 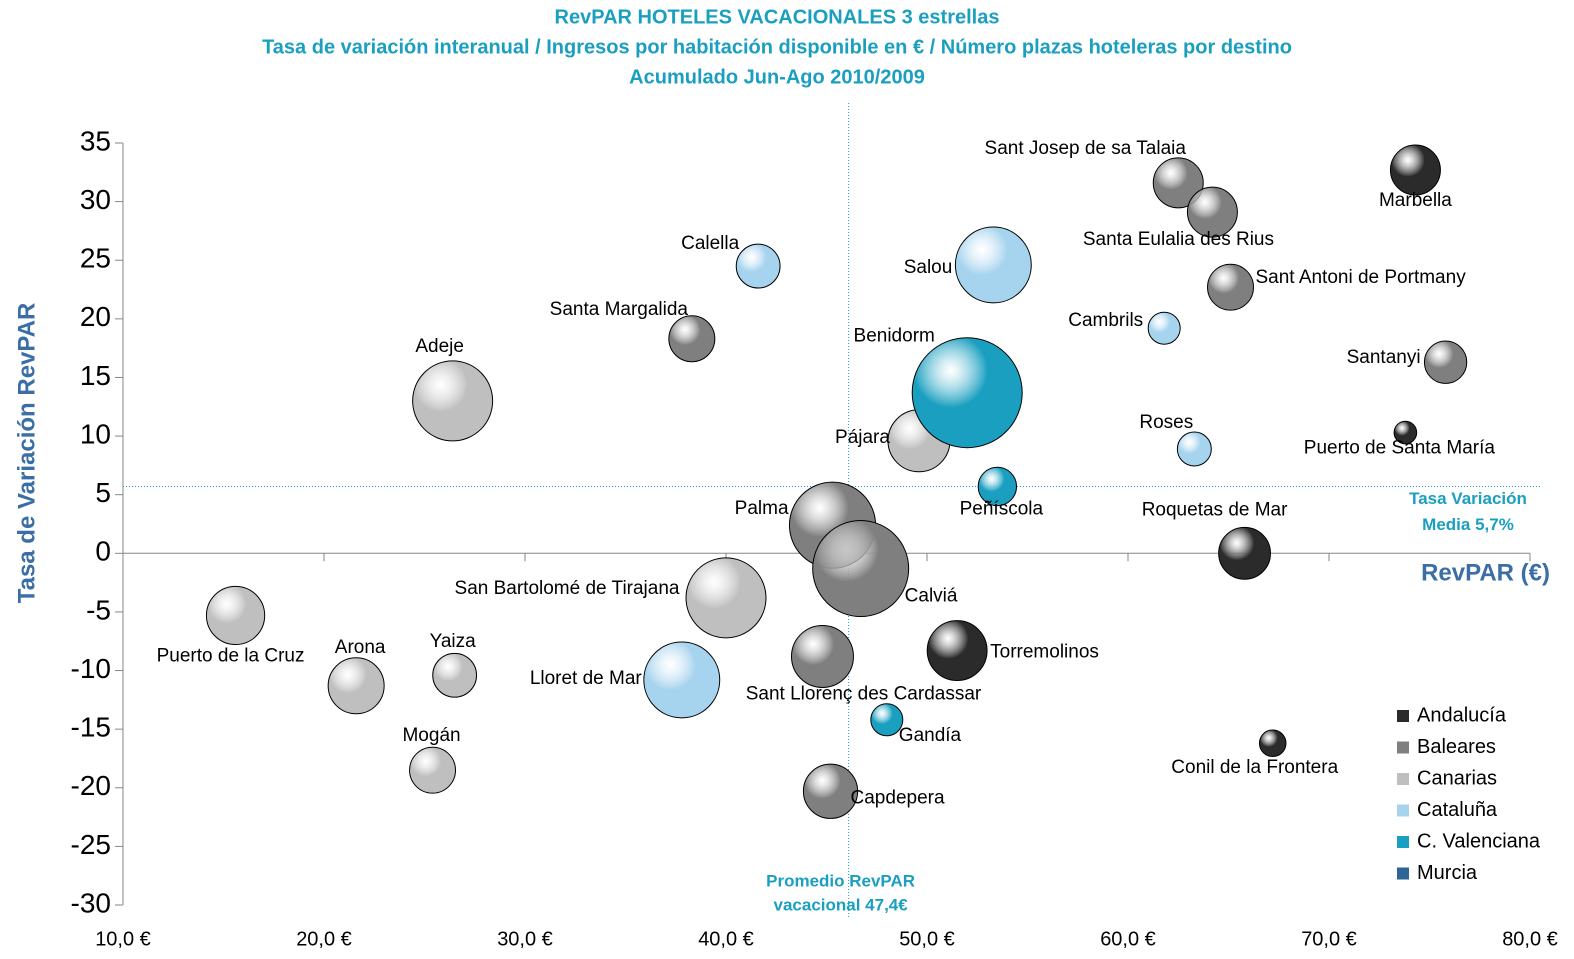 What do you see at coordinates (1384, 357) in the screenshot?
I see `bubble-label: Santanyi` at bounding box center [1384, 357].